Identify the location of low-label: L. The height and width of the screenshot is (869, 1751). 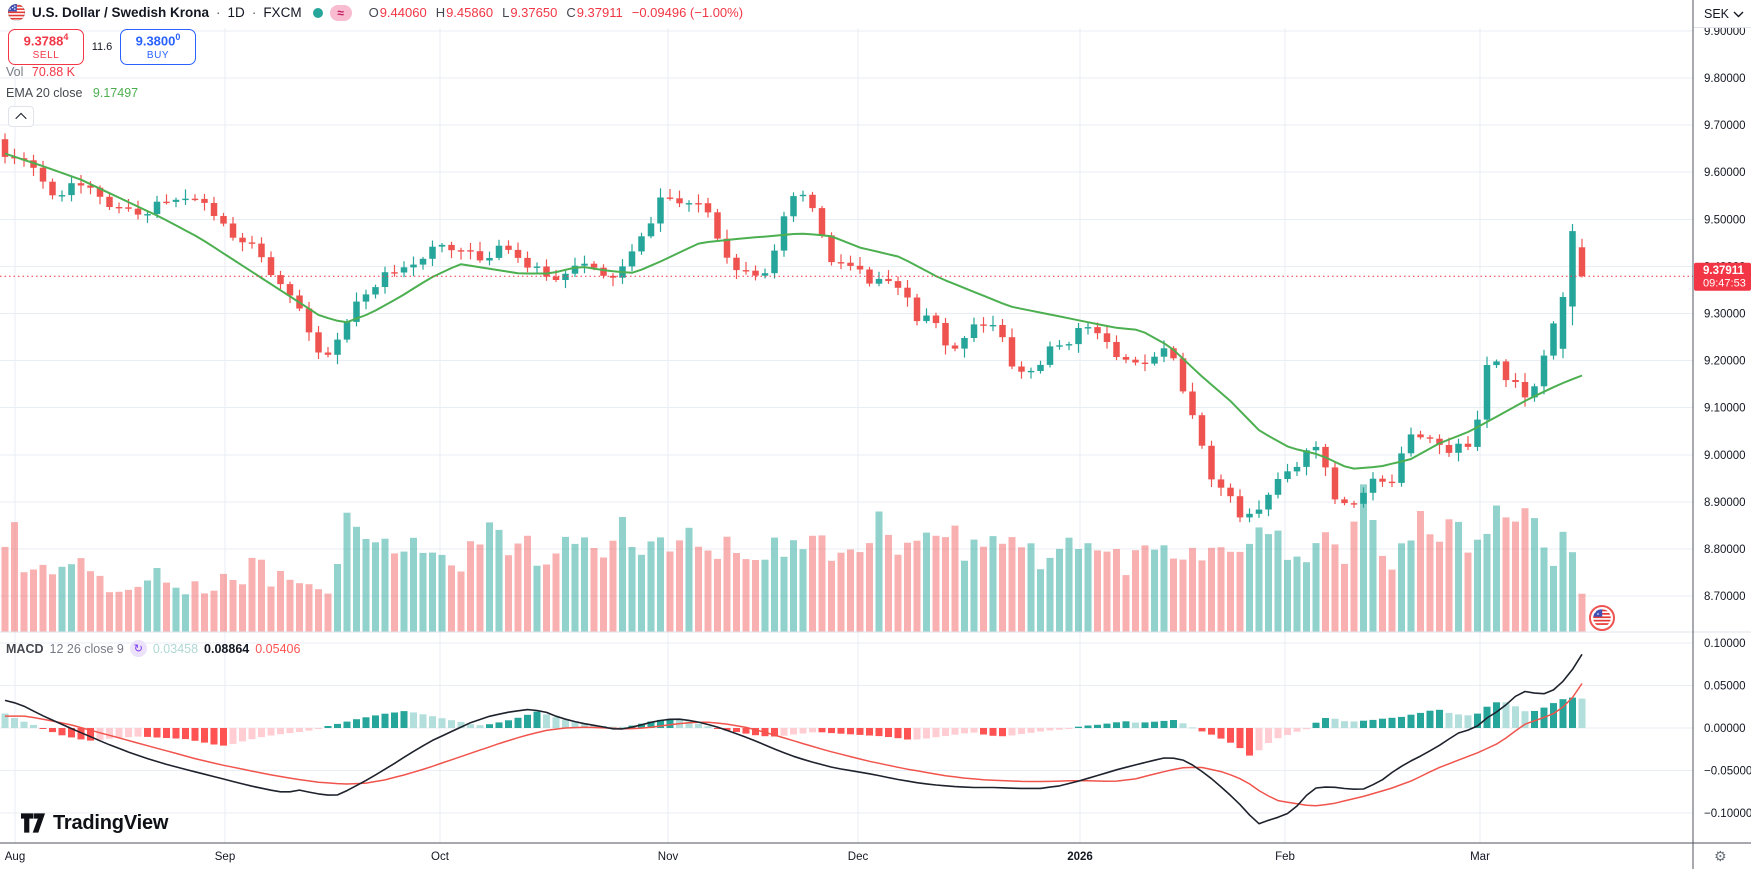
(506, 12).